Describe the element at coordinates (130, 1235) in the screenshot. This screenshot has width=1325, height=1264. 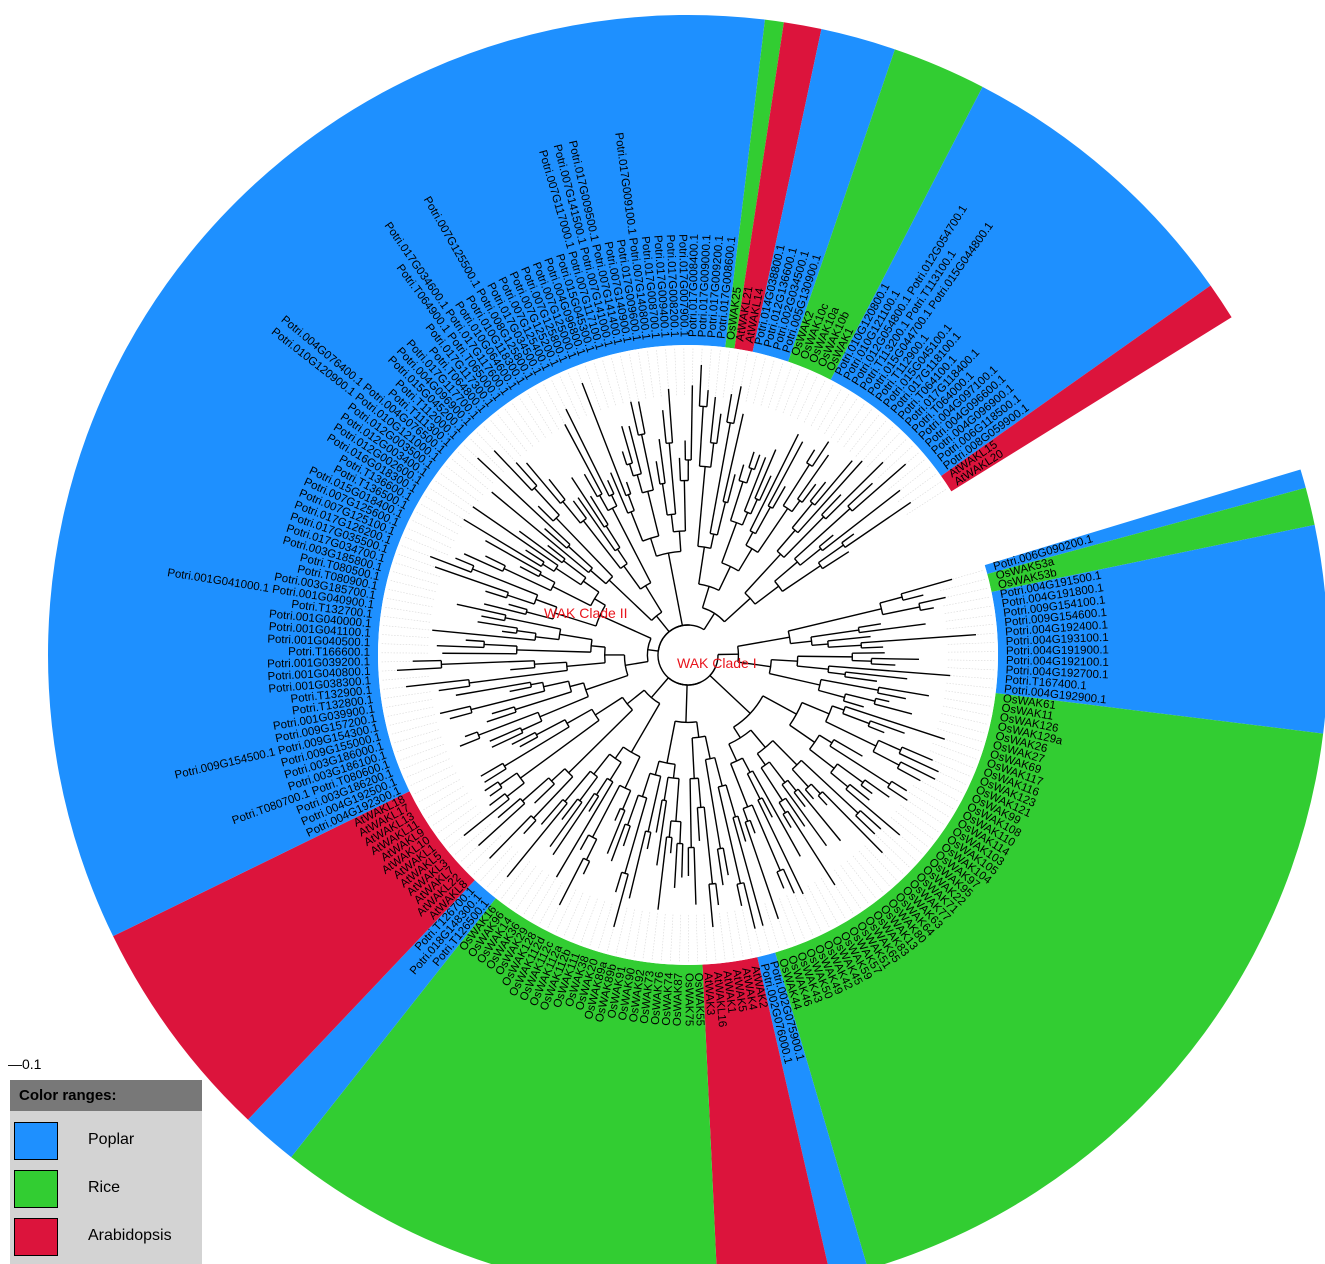
I see `legend-label-arabidopsis: Arabidopsis` at that location.